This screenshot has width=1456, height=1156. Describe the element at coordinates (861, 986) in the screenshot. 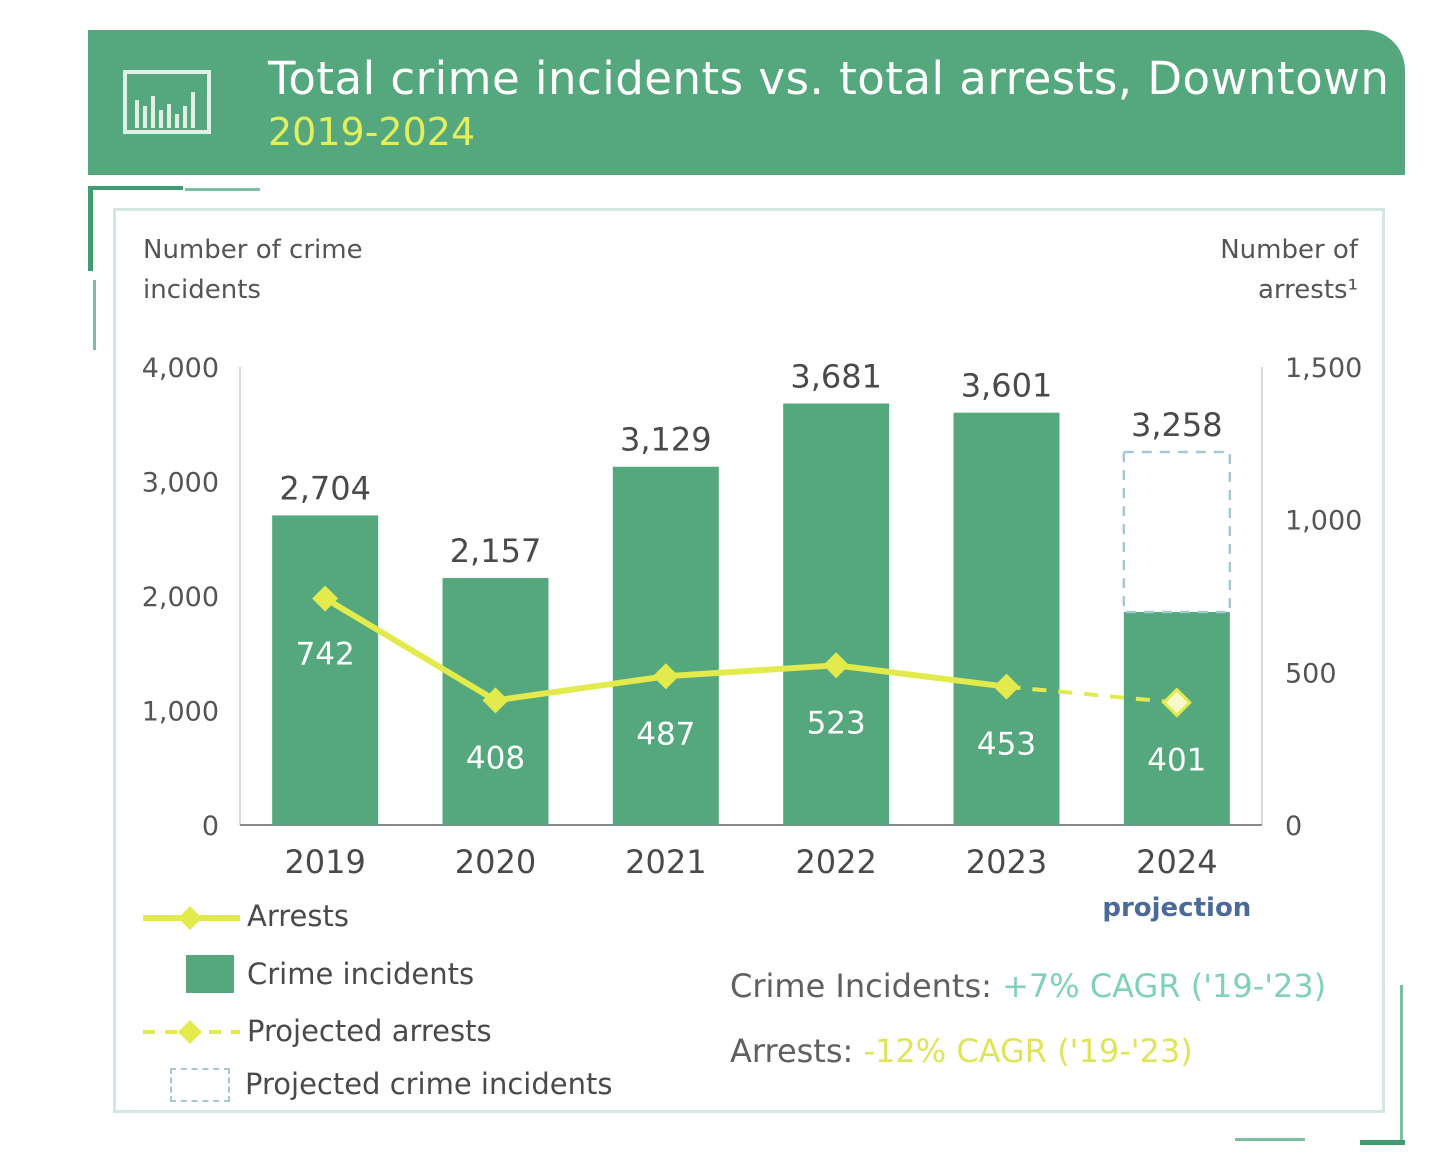

I see `crime-cagr-label: Crime Incidents:` at that location.